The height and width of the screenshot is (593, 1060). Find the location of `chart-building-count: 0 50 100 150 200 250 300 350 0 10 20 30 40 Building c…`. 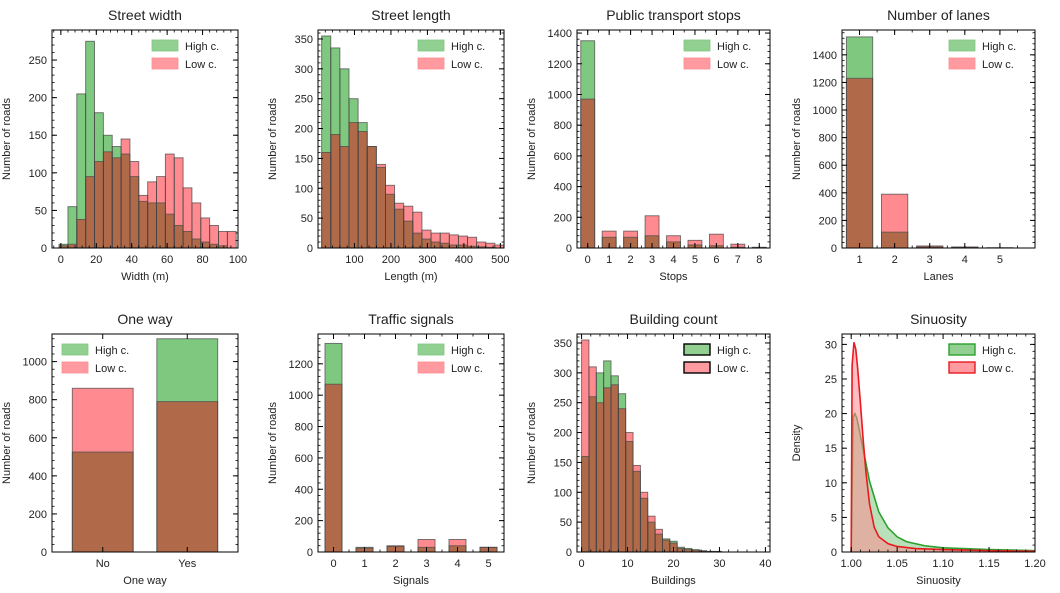

chart-building-count: 0 50 100 150 200 250 300 350 0 10 20 30 40 Building c… is located at coordinates (649, 449).